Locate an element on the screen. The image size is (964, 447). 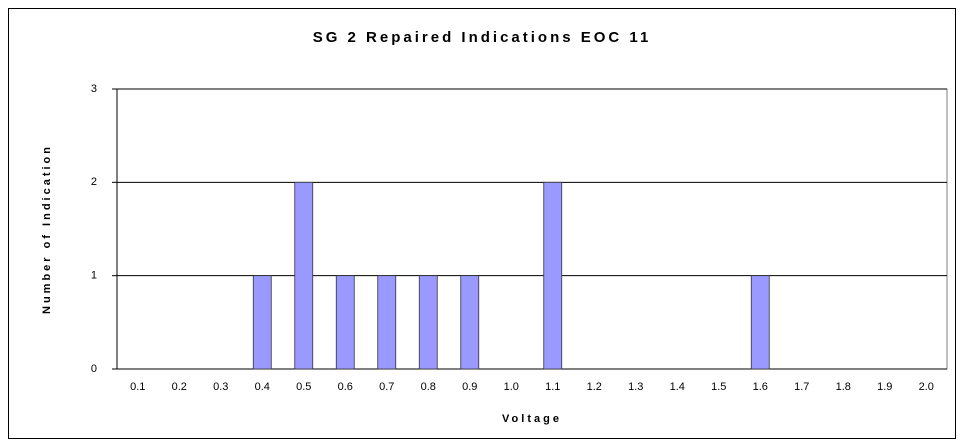
y-tick-label: 2 is located at coordinates (94, 182).